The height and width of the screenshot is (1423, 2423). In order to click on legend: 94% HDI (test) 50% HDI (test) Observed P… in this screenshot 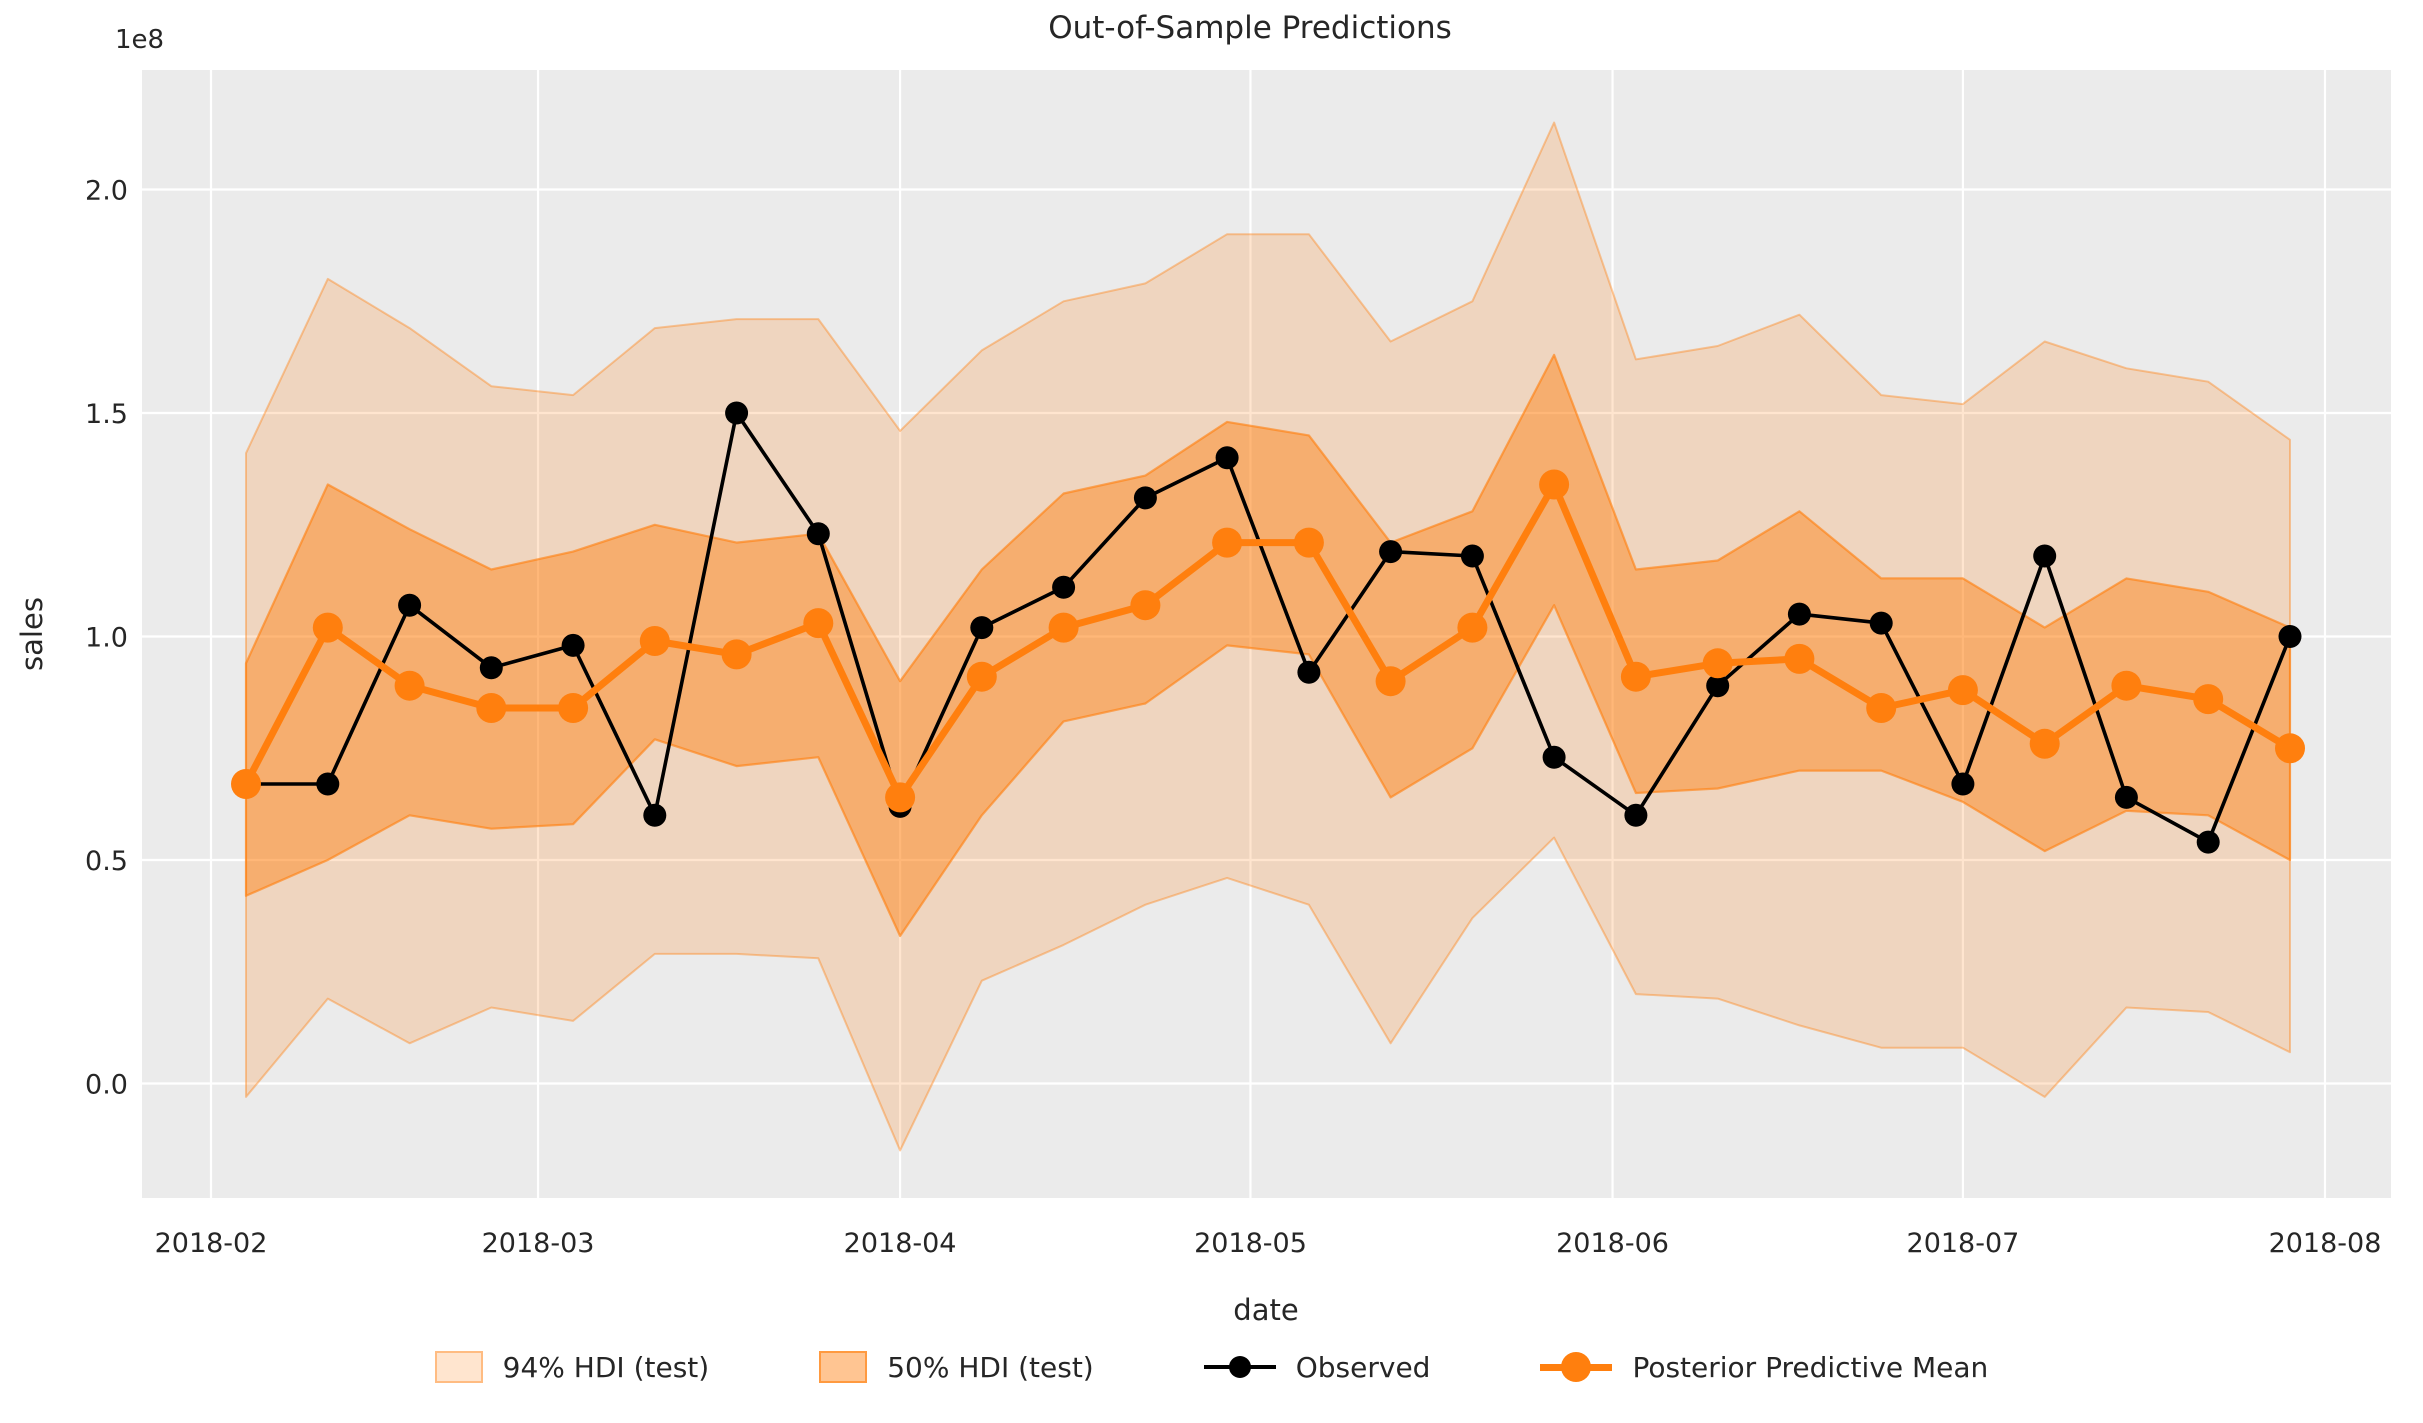, I will do `click(1211, 1367)`.